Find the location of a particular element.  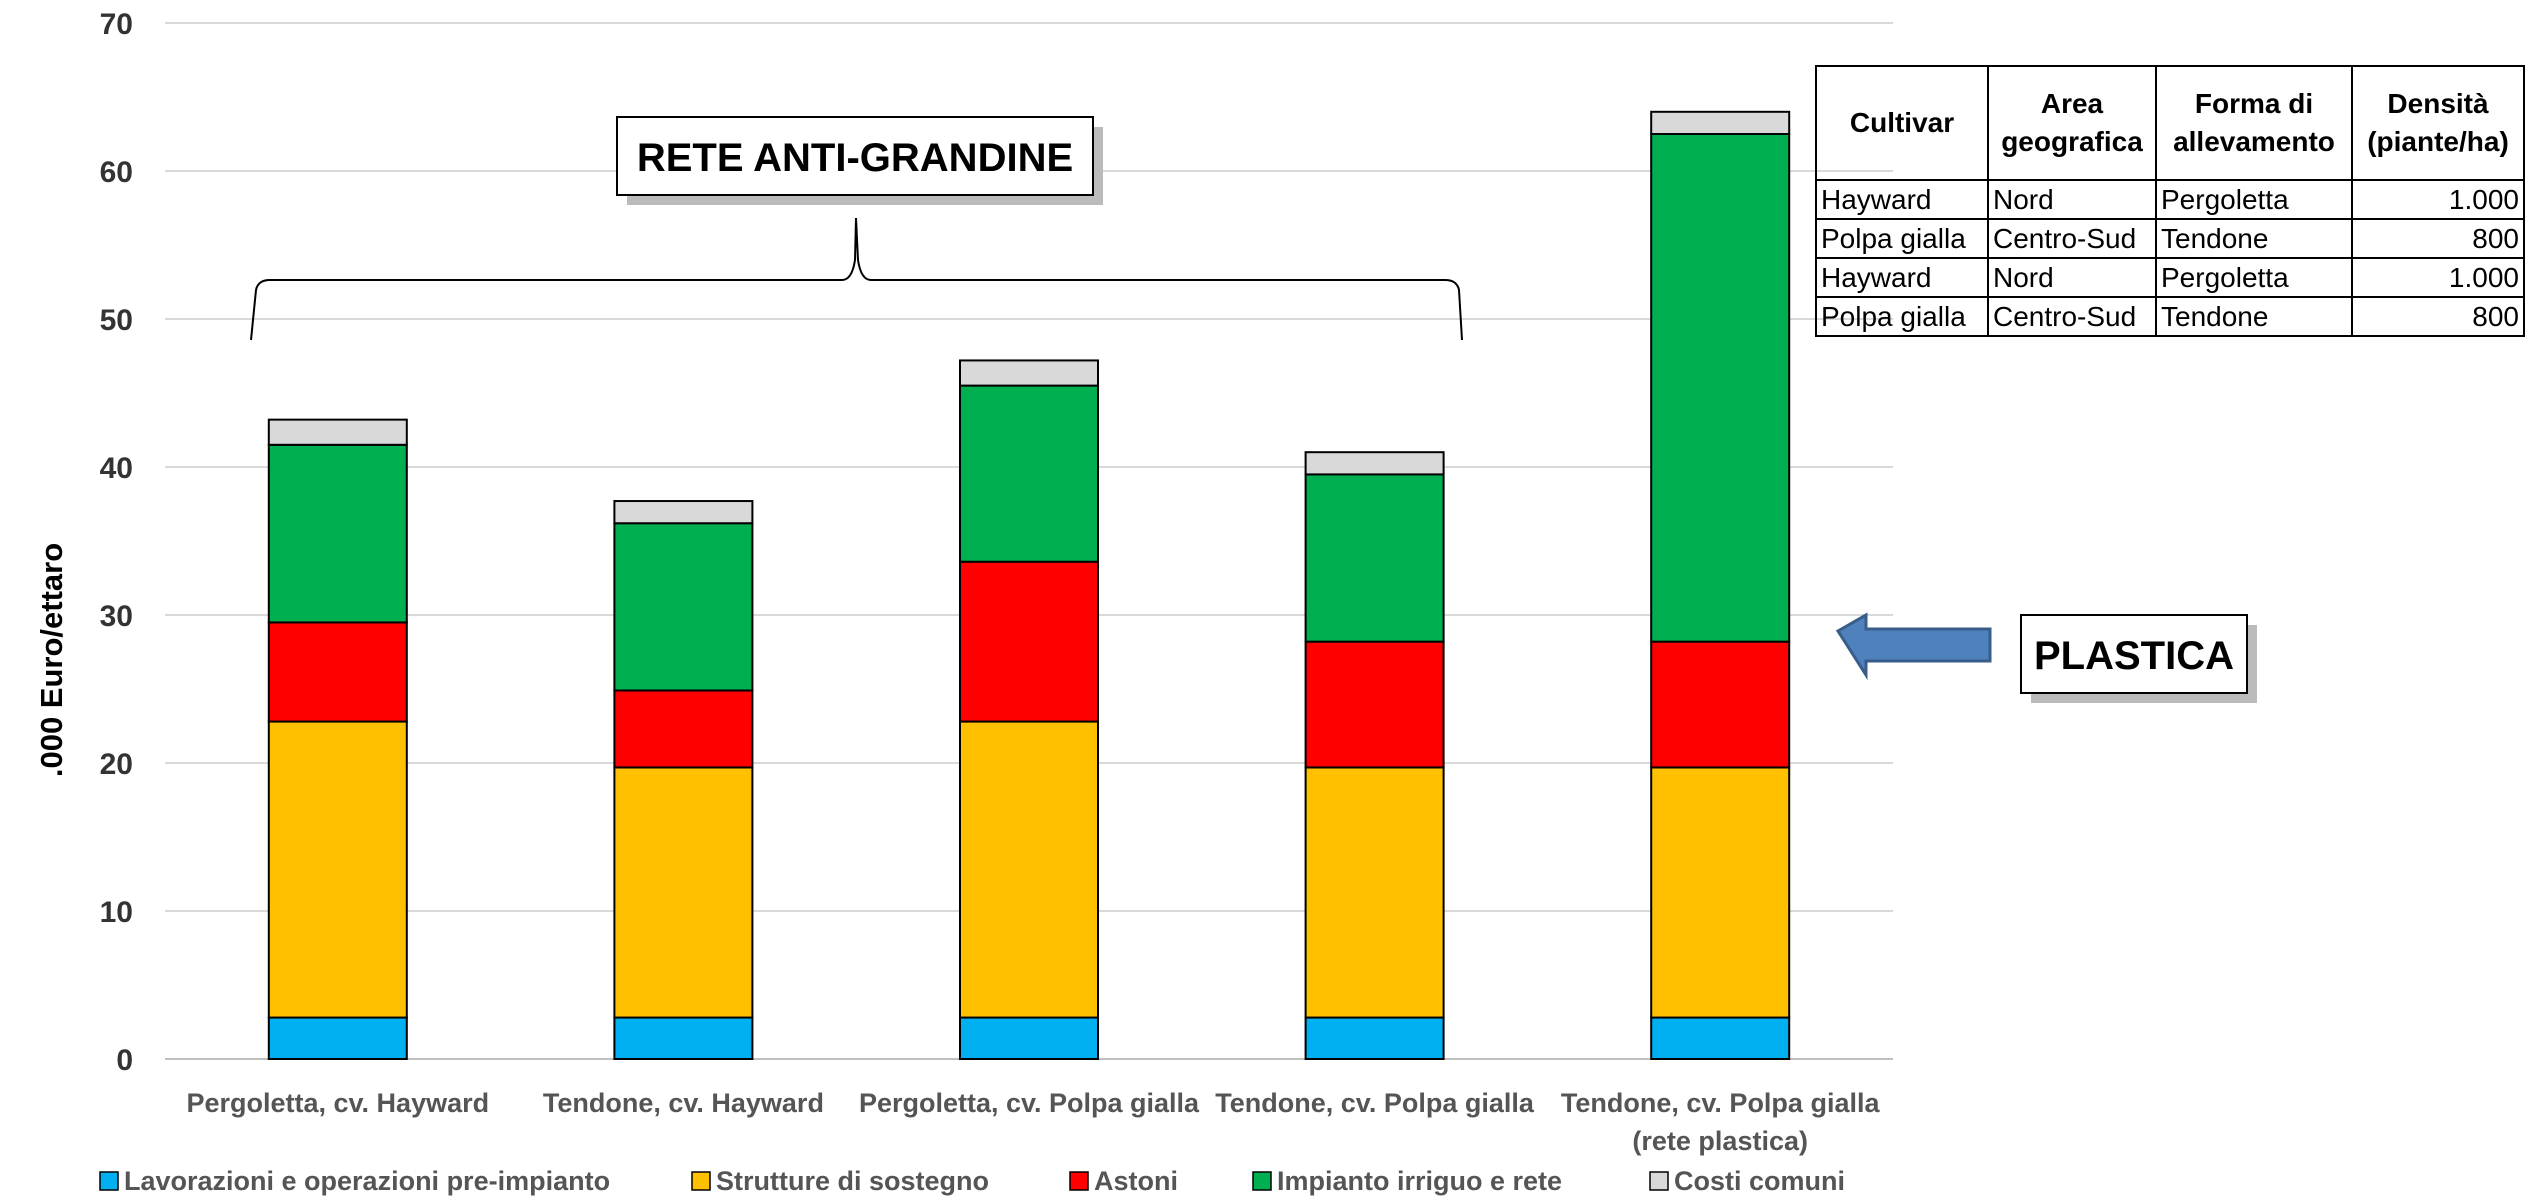

arrow-label-box: PLASTICA is located at coordinates (2138, 658).